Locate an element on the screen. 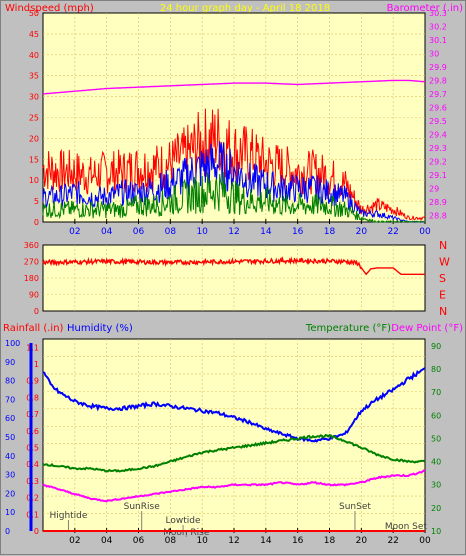 The image size is (466, 556). barometer-y-tick-label: 29.6 is located at coordinates (438, 107).